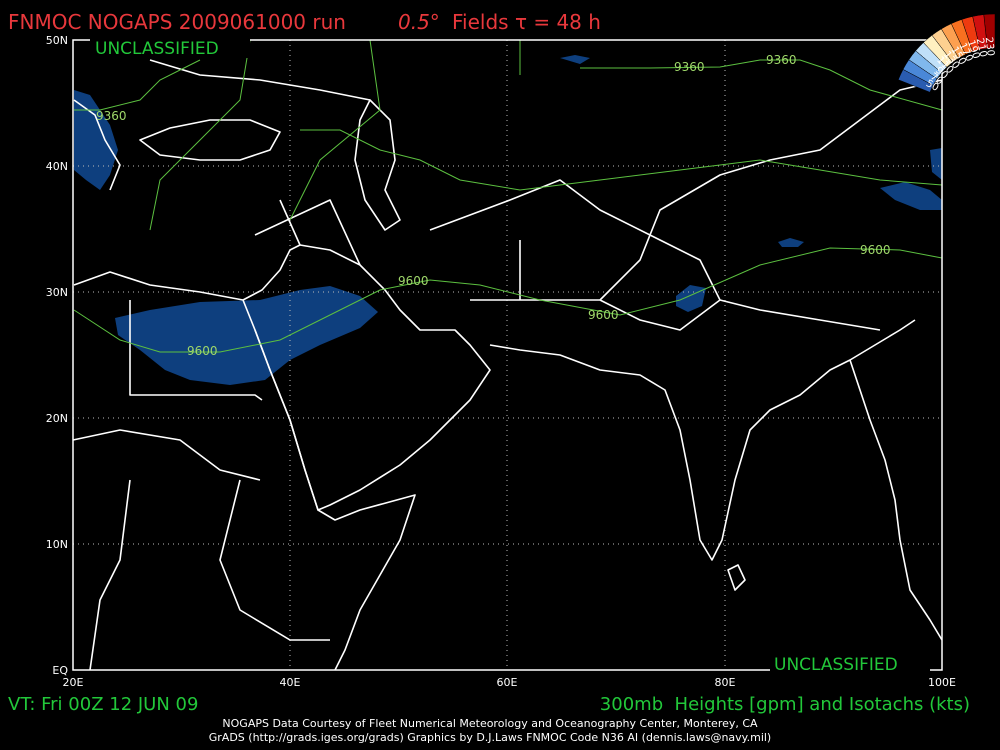 The height and width of the screenshot is (750, 1000). Describe the element at coordinates (57, 544) in the screenshot. I see `lat-label: 10N` at that location.